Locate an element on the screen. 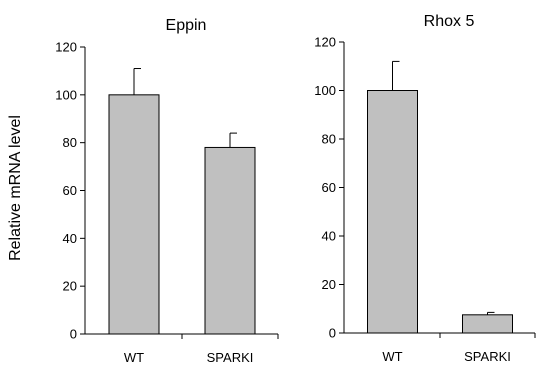 The width and height of the screenshot is (538, 369). y-tick-label-rhox5-80: 80 is located at coordinates (329, 139).